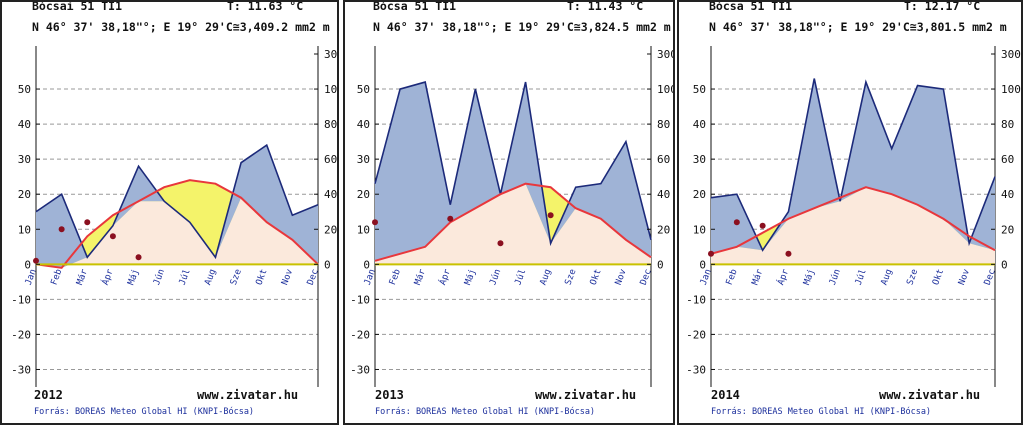 The height and width of the screenshot is (427, 1023). Describe the element at coordinates (177, 224) in the screenshot. I see `dry-period-area` at that location.